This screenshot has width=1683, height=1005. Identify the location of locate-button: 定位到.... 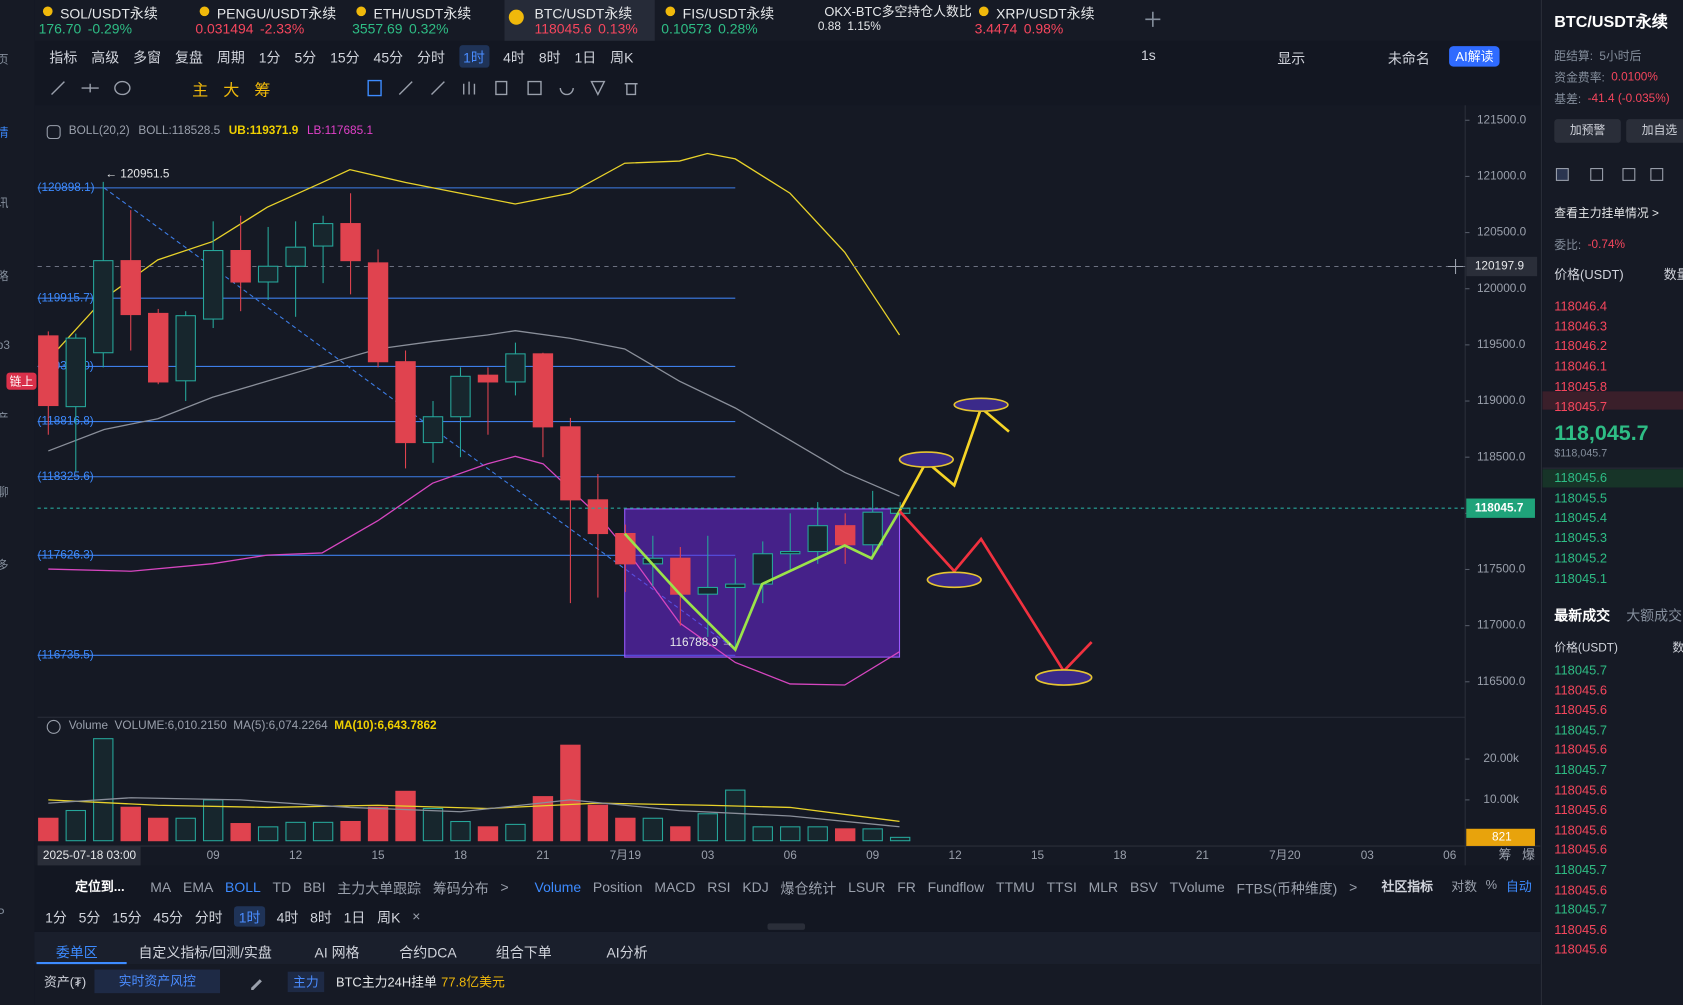
(100, 887).